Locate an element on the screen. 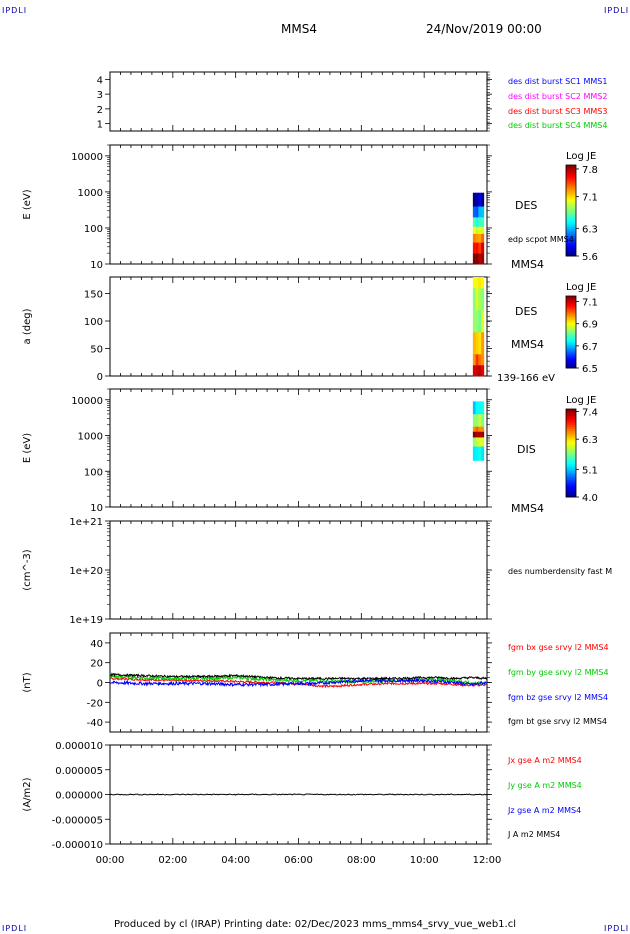 This screenshot has height=934, width=630. y-tick-label-density: 1e+20 is located at coordinates (86, 571).